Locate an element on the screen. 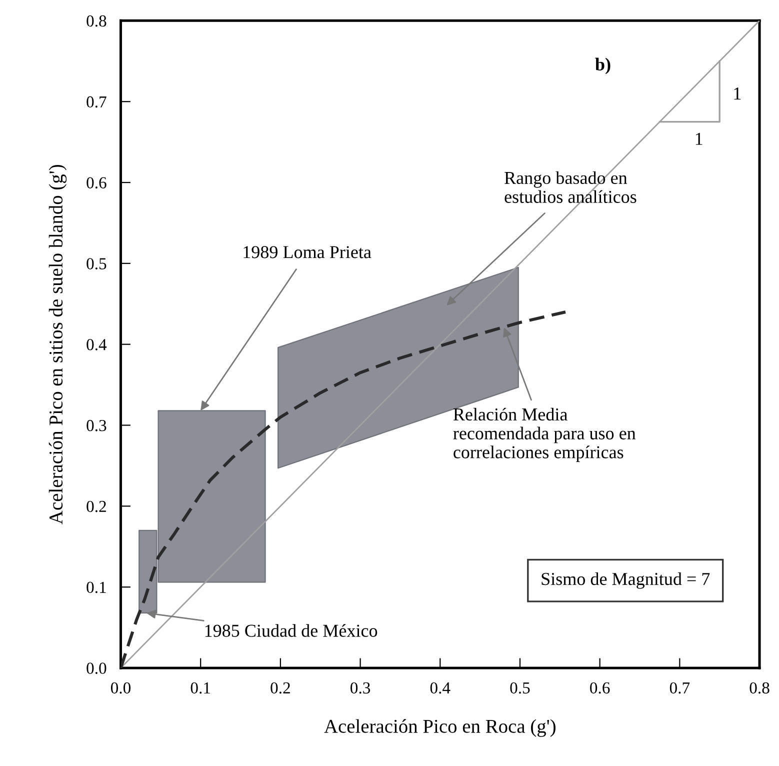  annotation: b) is located at coordinates (602, 66).